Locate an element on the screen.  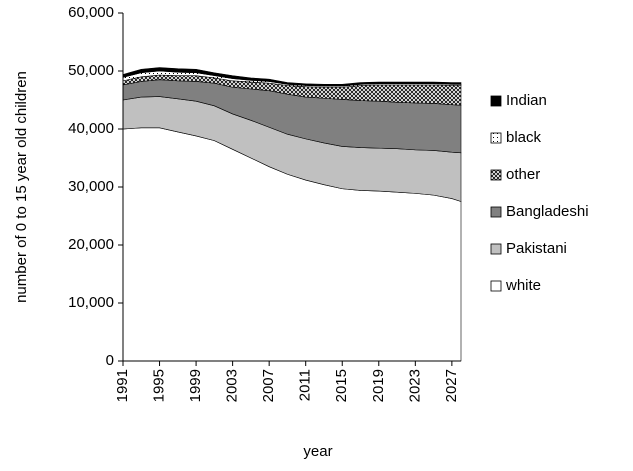
x-tick-label: 2007 is located at coordinates (268, 385).